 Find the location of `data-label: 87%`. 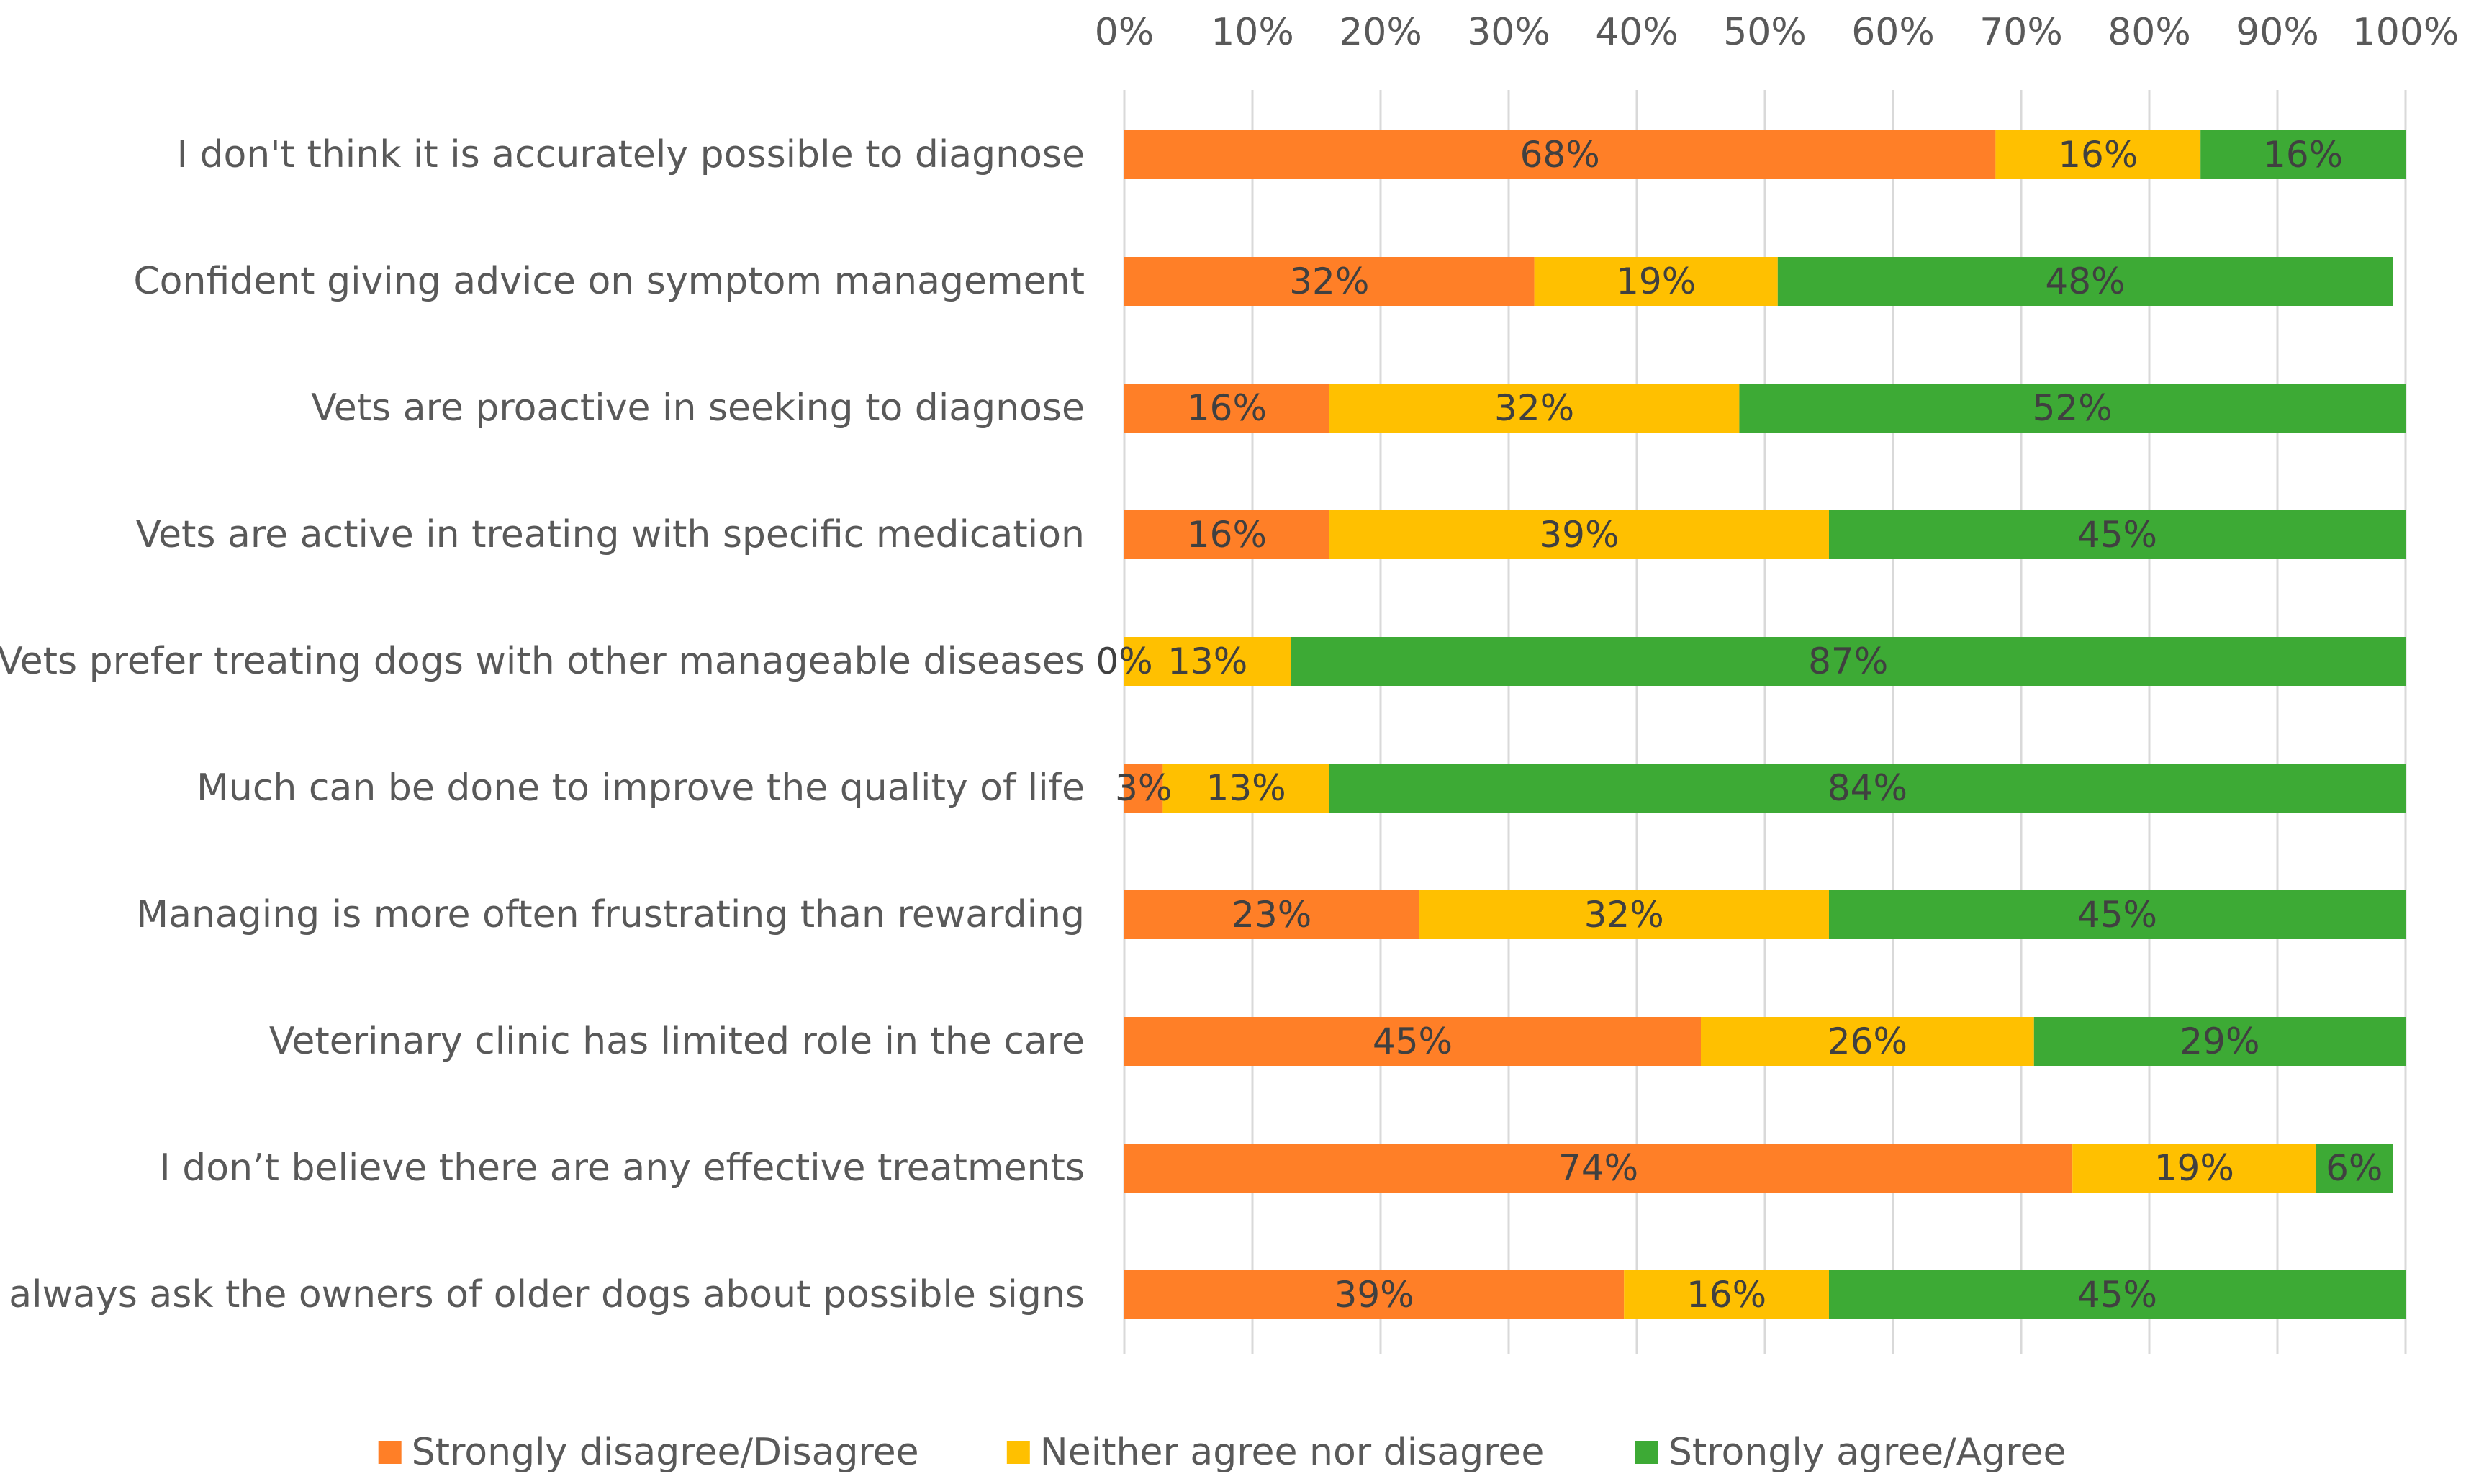

data-label: 87% is located at coordinates (1848, 661).